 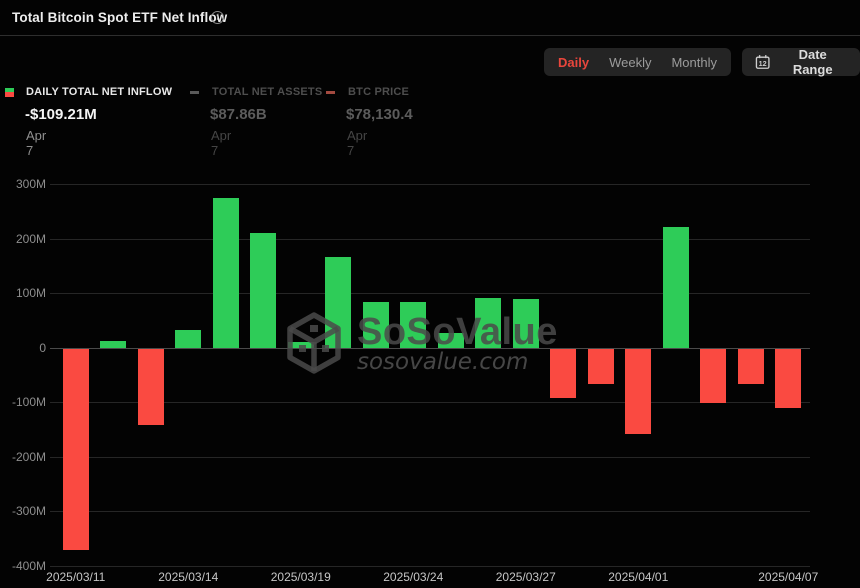 I want to click on period-tabs: Daily Weekly Monthly, so click(x=637, y=62).